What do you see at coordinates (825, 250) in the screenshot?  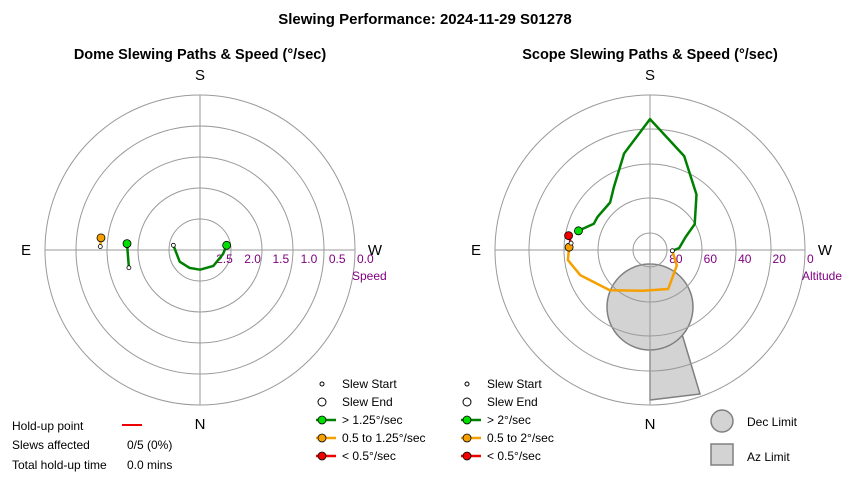 I see `scope-compass-right: W` at bounding box center [825, 250].